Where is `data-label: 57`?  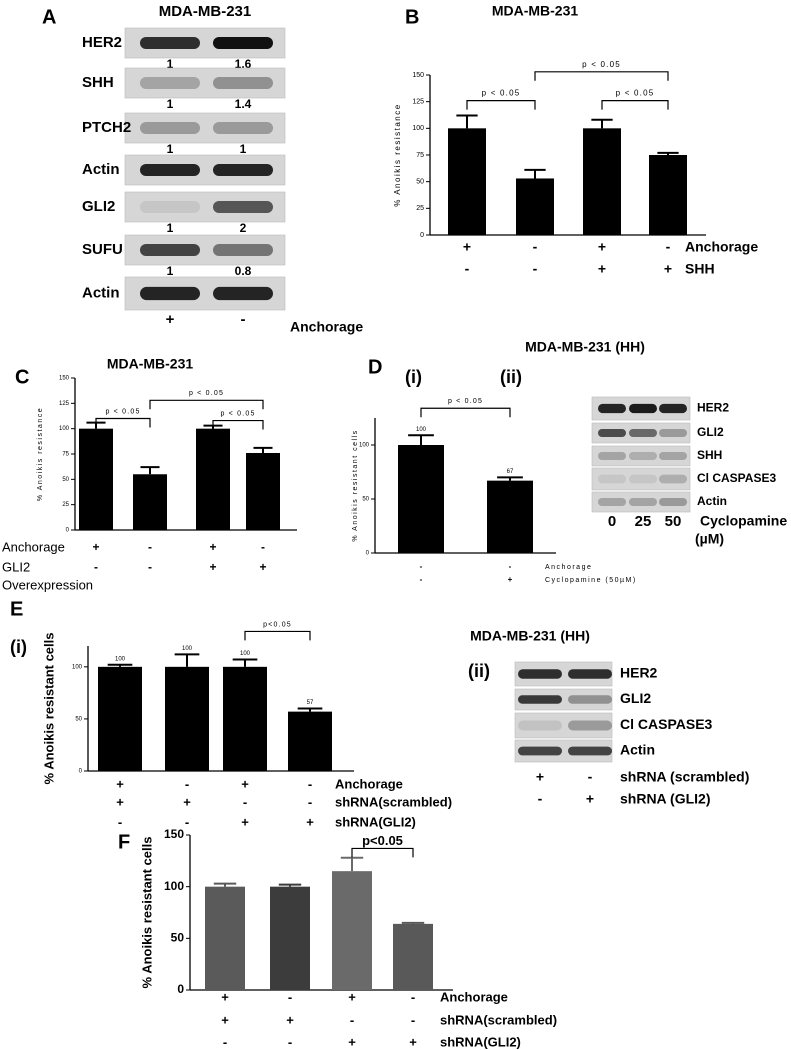 data-label: 57 is located at coordinates (310, 703).